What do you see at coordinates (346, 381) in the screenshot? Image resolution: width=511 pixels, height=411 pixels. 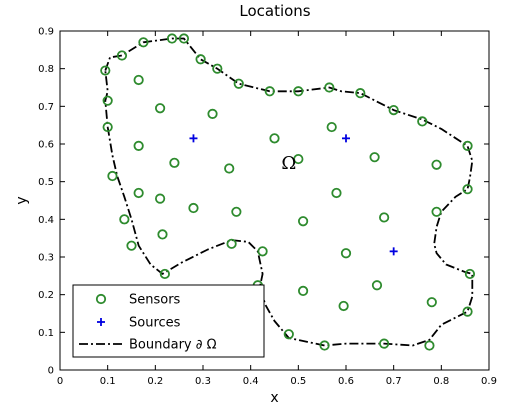 I see `x-tick-label: 0.6` at bounding box center [346, 381].